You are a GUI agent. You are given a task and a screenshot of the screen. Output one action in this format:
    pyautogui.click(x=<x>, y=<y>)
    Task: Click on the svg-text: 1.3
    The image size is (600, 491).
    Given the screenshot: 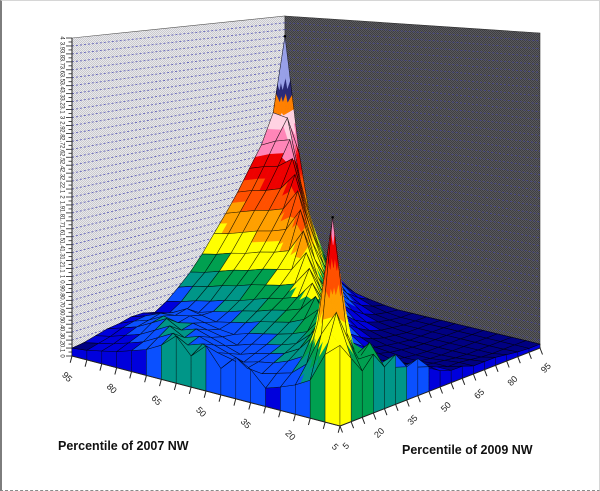 What is the action you would take?
    pyautogui.click(x=61, y=252)
    